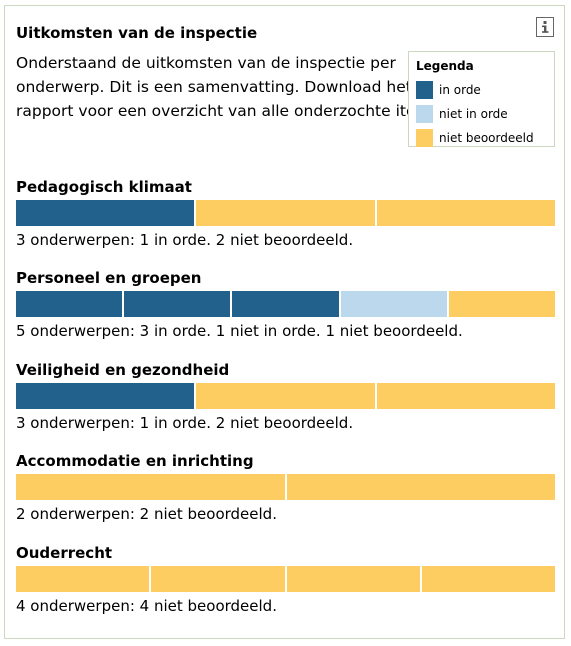  What do you see at coordinates (135, 461) in the screenshot?
I see `section-title: Accommodatie en inrichting` at bounding box center [135, 461].